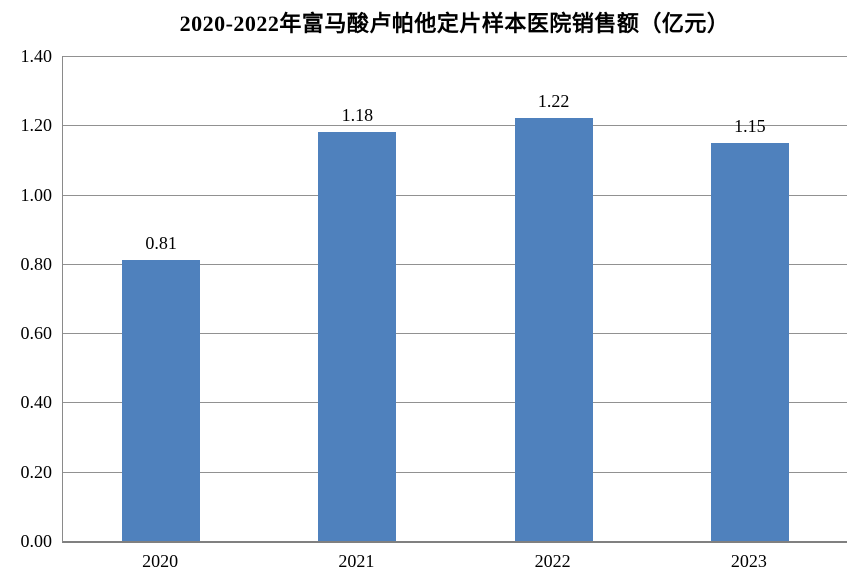 The height and width of the screenshot is (579, 847). What do you see at coordinates (454, 23) in the screenshot?
I see `chart-title: 2020-2022年富马酸卢帕他定片样本医院销售额（亿元）` at bounding box center [454, 23].